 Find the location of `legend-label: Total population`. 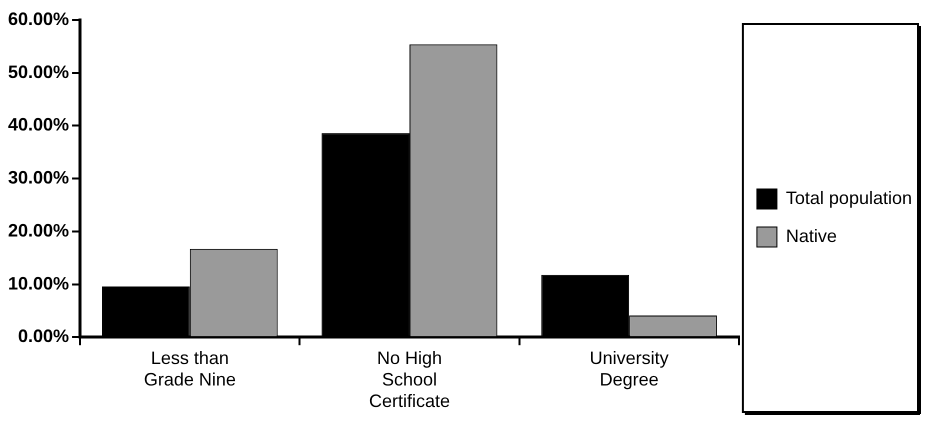

legend-label: Total population is located at coordinates (849, 198).